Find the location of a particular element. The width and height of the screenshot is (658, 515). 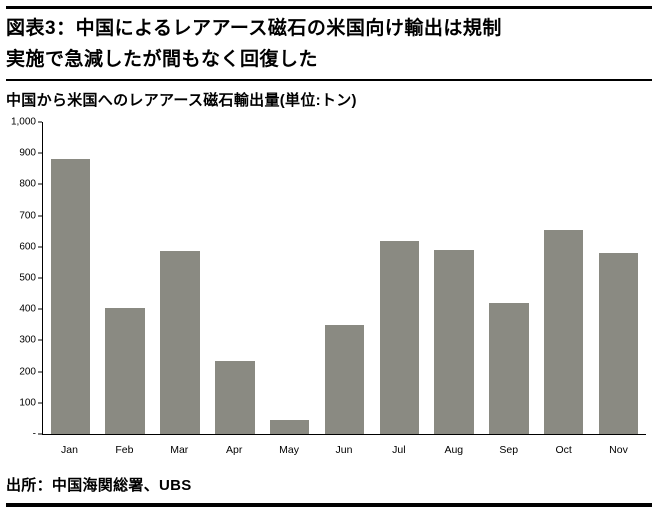

bar-mar is located at coordinates (180, 342).